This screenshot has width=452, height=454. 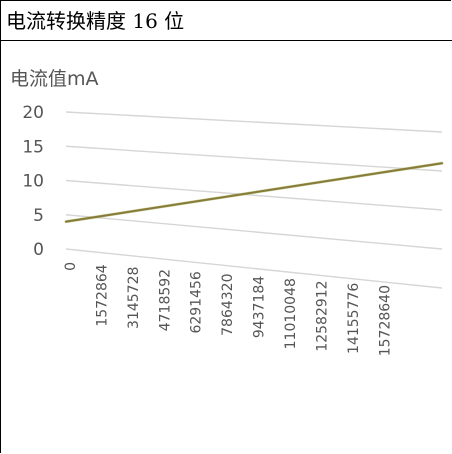 What do you see at coordinates (385, 320) in the screenshot?
I see `x-tick-label: 15728640` at bounding box center [385, 320].